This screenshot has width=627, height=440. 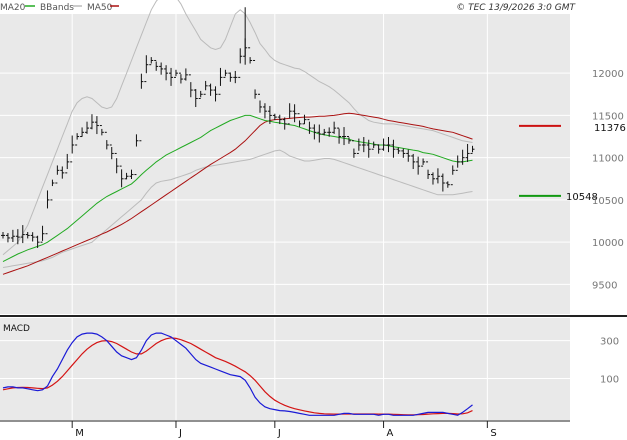 I want to click on signal-line, so click(x=237, y=376).